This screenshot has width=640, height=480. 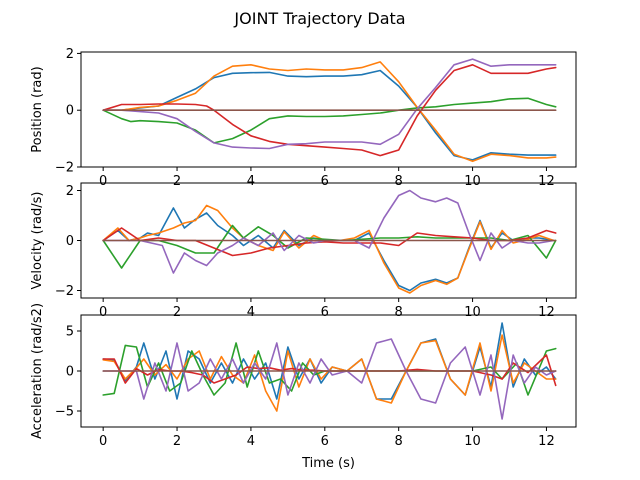 What do you see at coordinates (328, 463) in the screenshot?
I see `x-axis-label: Time (s)` at bounding box center [328, 463].